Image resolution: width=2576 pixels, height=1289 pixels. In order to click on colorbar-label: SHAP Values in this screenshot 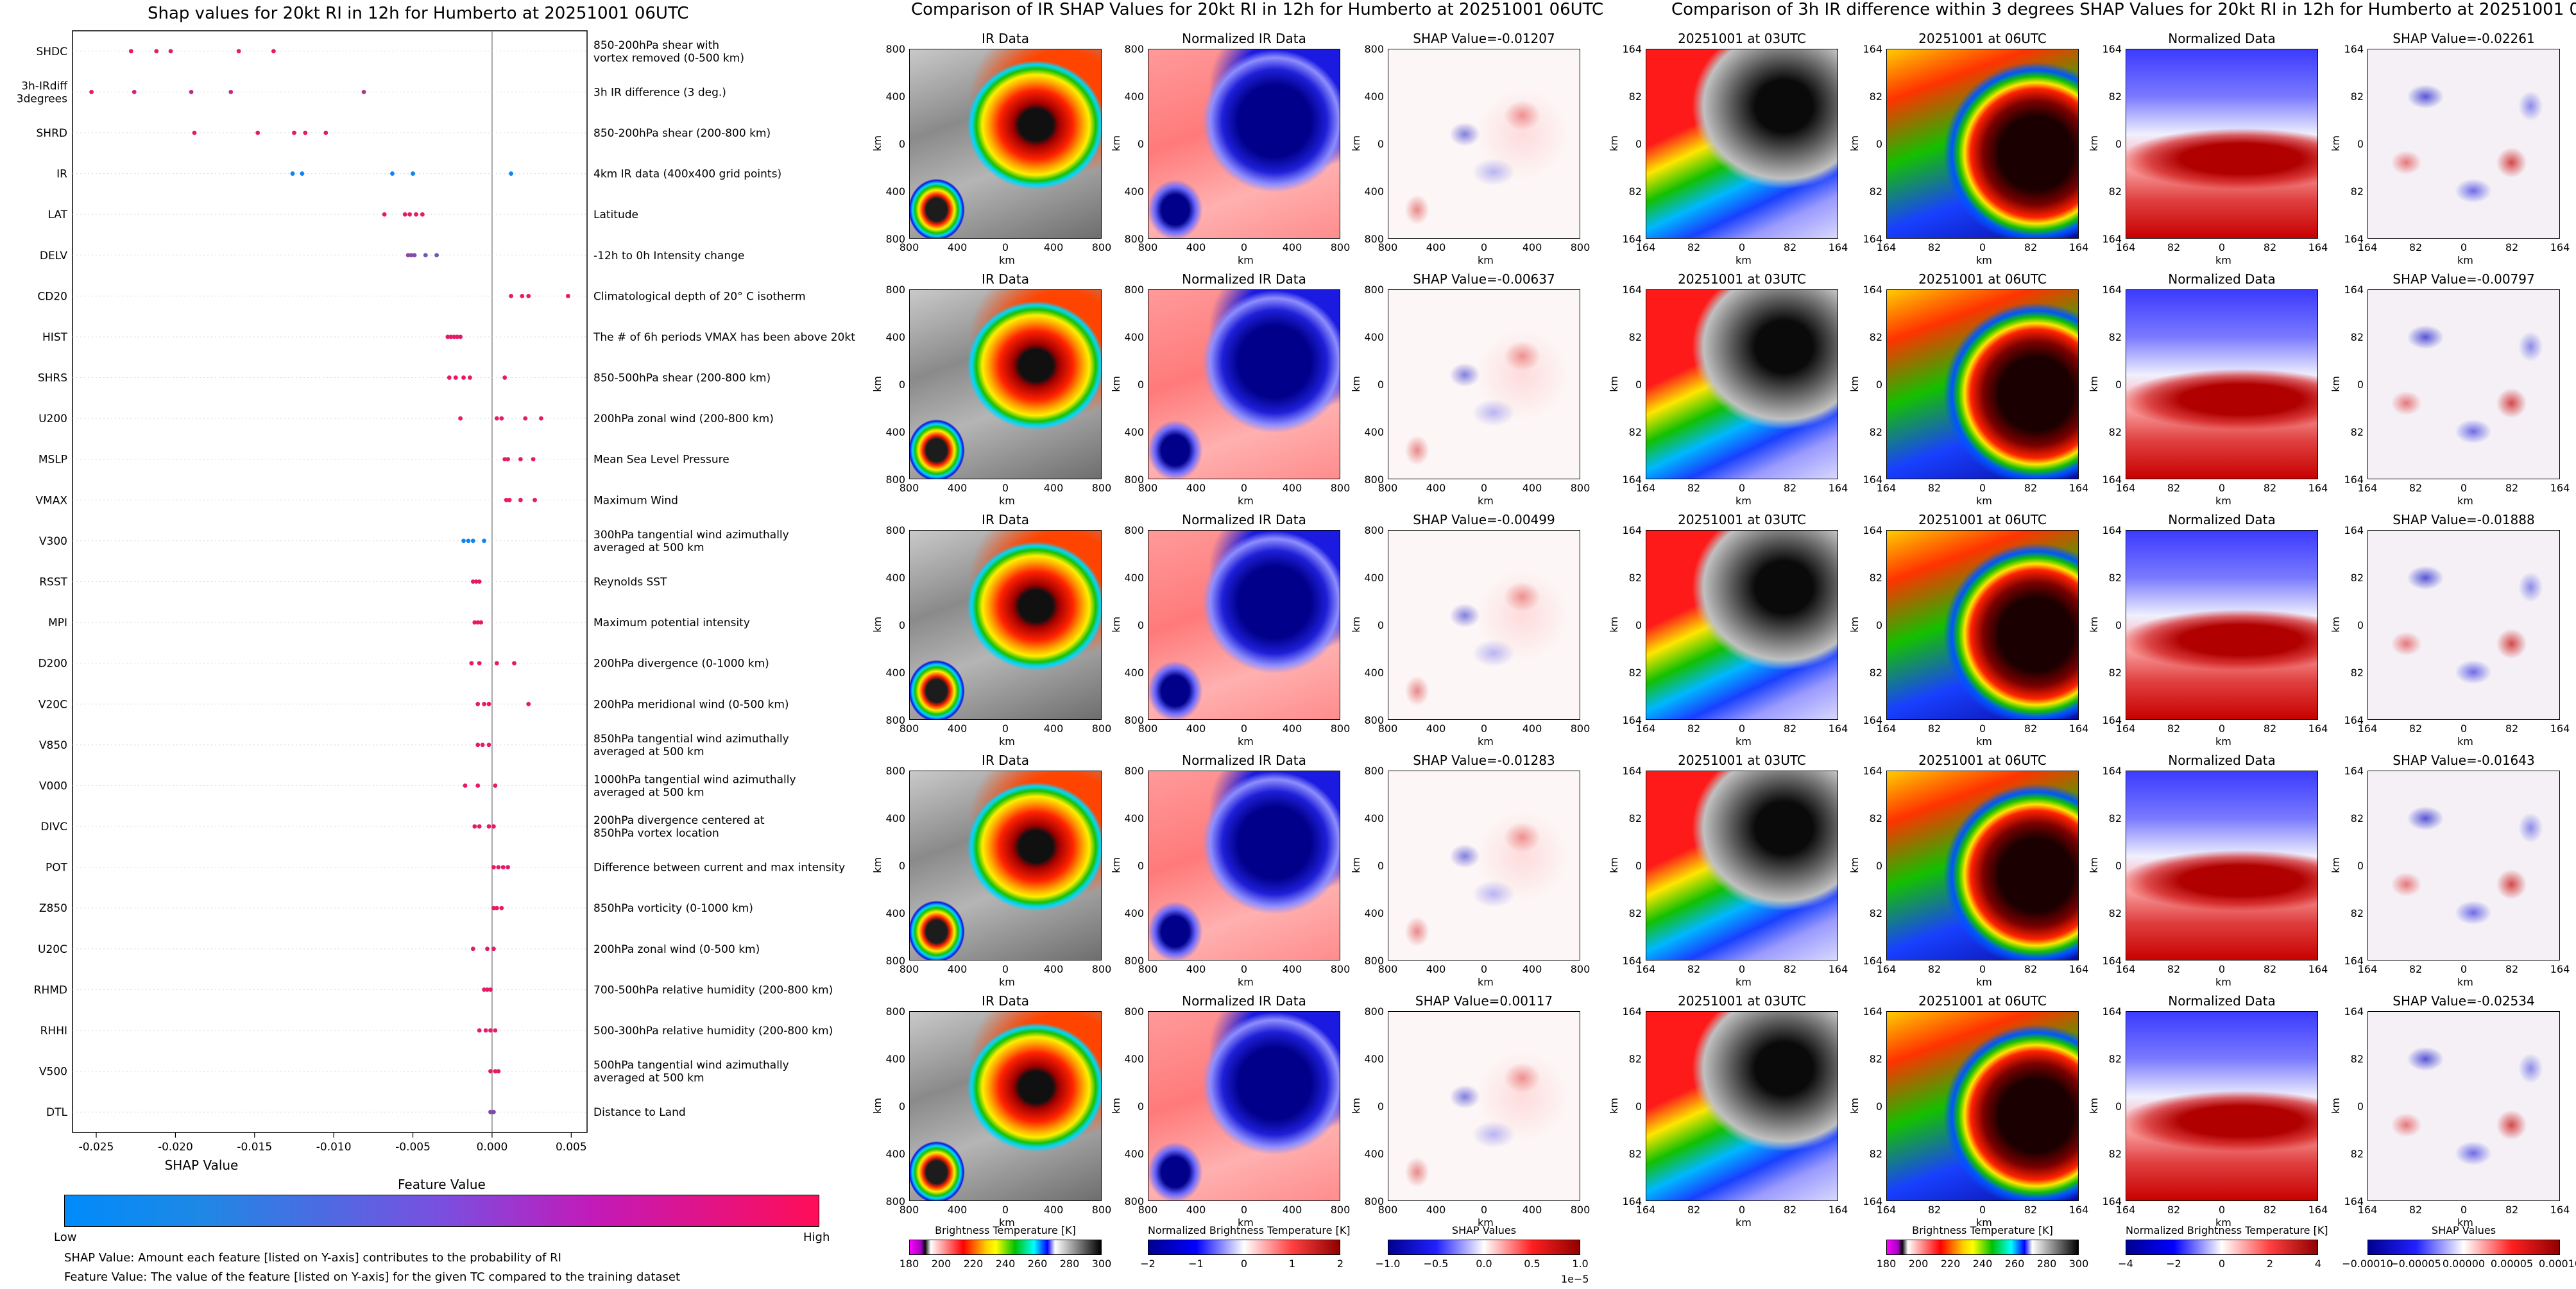, I will do `click(2463, 1230)`.